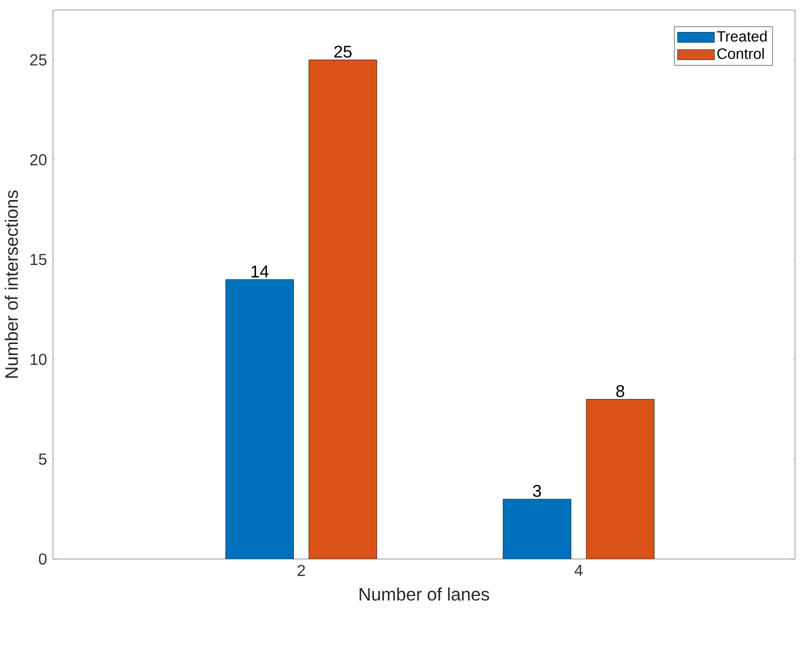 Image resolution: width=804 pixels, height=660 pixels. What do you see at coordinates (620, 391) in the screenshot?
I see `data-label: 8` at bounding box center [620, 391].